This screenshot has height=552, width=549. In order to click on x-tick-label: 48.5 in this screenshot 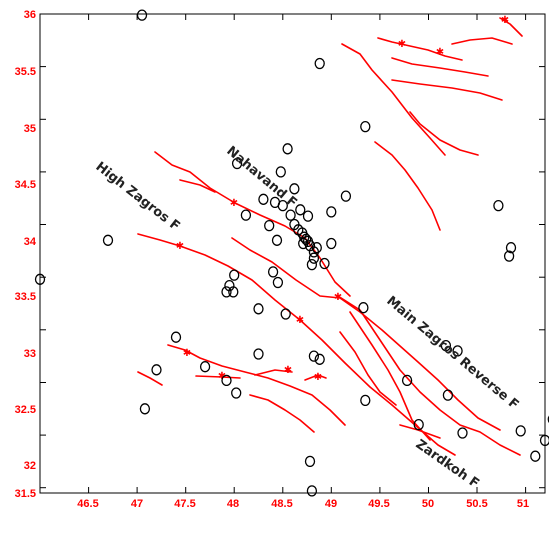, I will do `click(281, 504)`.